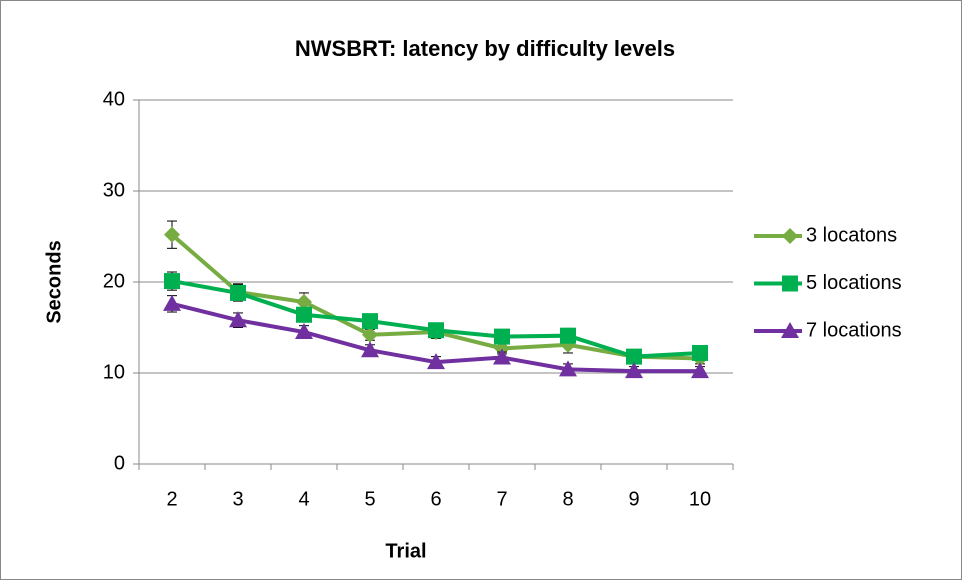 This screenshot has width=971, height=581. What do you see at coordinates (237, 499) in the screenshot?
I see `x-tick-label: 3` at bounding box center [237, 499].